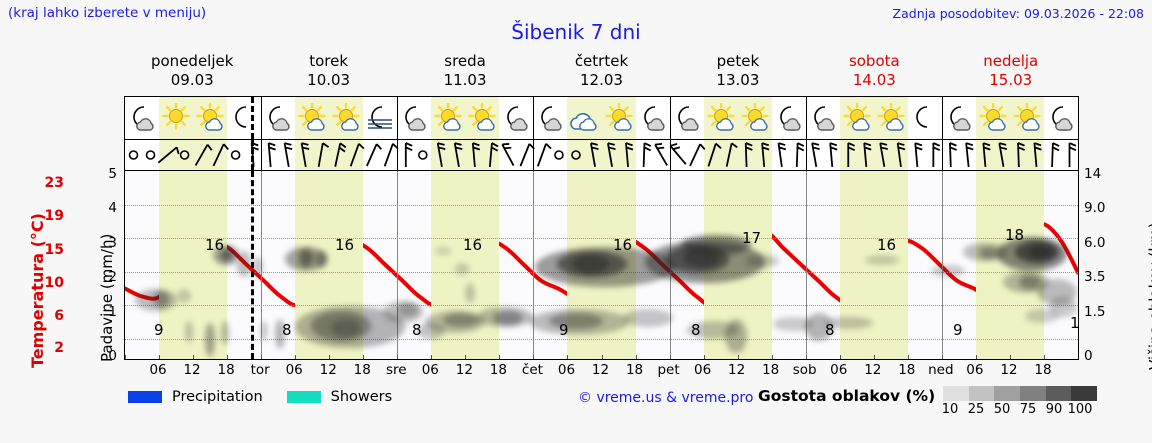  I want to click on x-axis-label-16: 06, so click(703, 370).